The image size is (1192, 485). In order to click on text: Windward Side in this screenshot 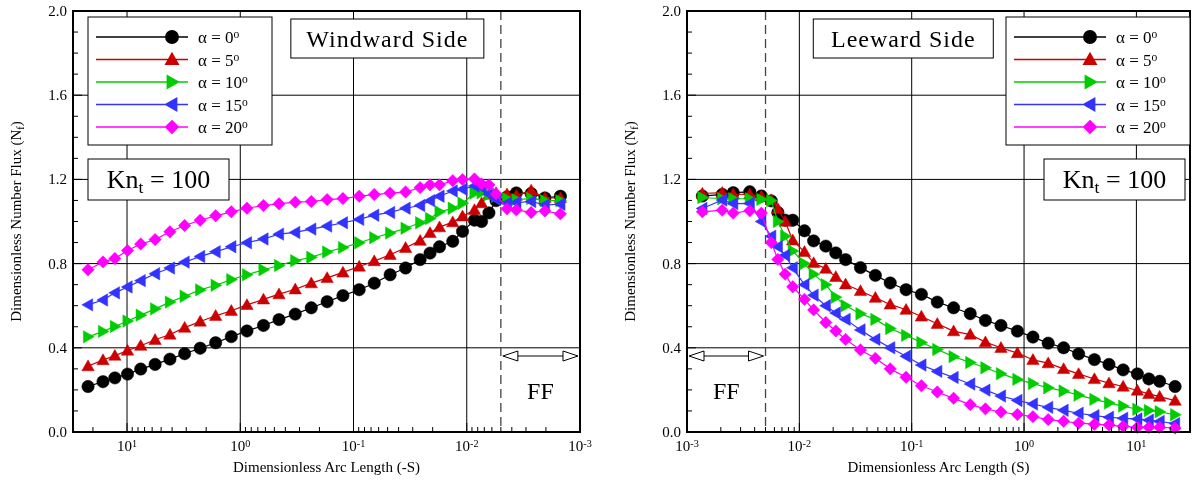, I will do `click(387, 39)`.